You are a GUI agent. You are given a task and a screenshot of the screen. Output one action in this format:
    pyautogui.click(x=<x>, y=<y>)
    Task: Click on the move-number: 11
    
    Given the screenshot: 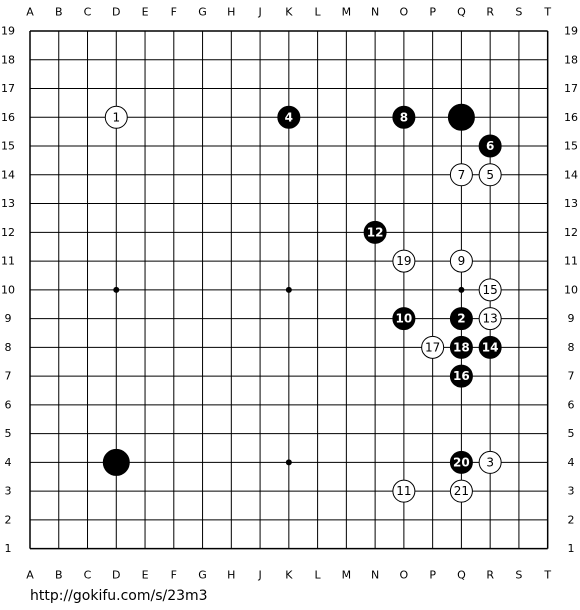 What is the action you would take?
    pyautogui.click(x=403, y=491)
    